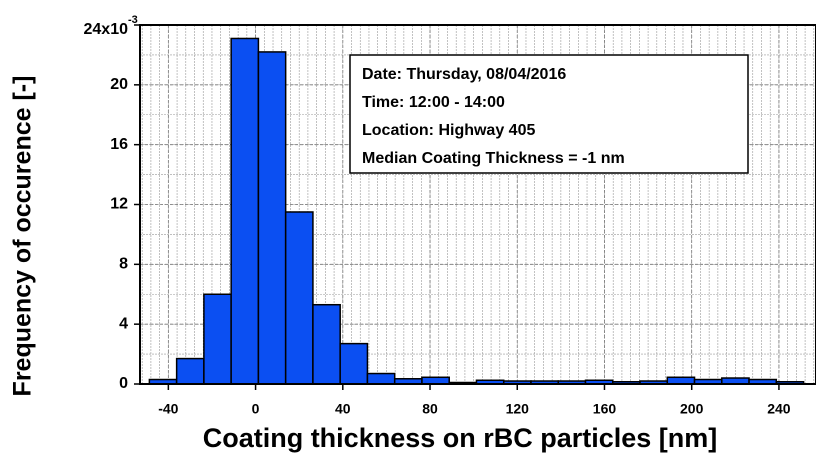 This screenshot has height=458, width=816. Describe the element at coordinates (133, 20) in the screenshot. I see `y-exponent: -3` at that location.